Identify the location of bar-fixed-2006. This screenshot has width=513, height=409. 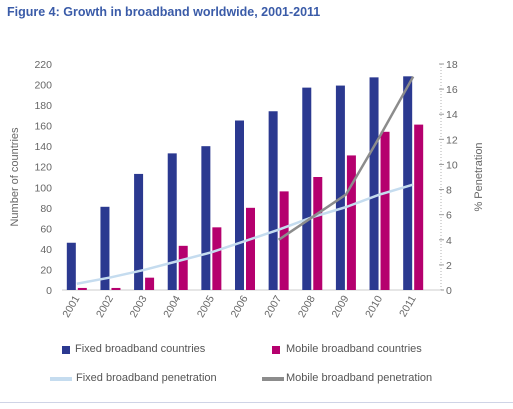
(239, 205).